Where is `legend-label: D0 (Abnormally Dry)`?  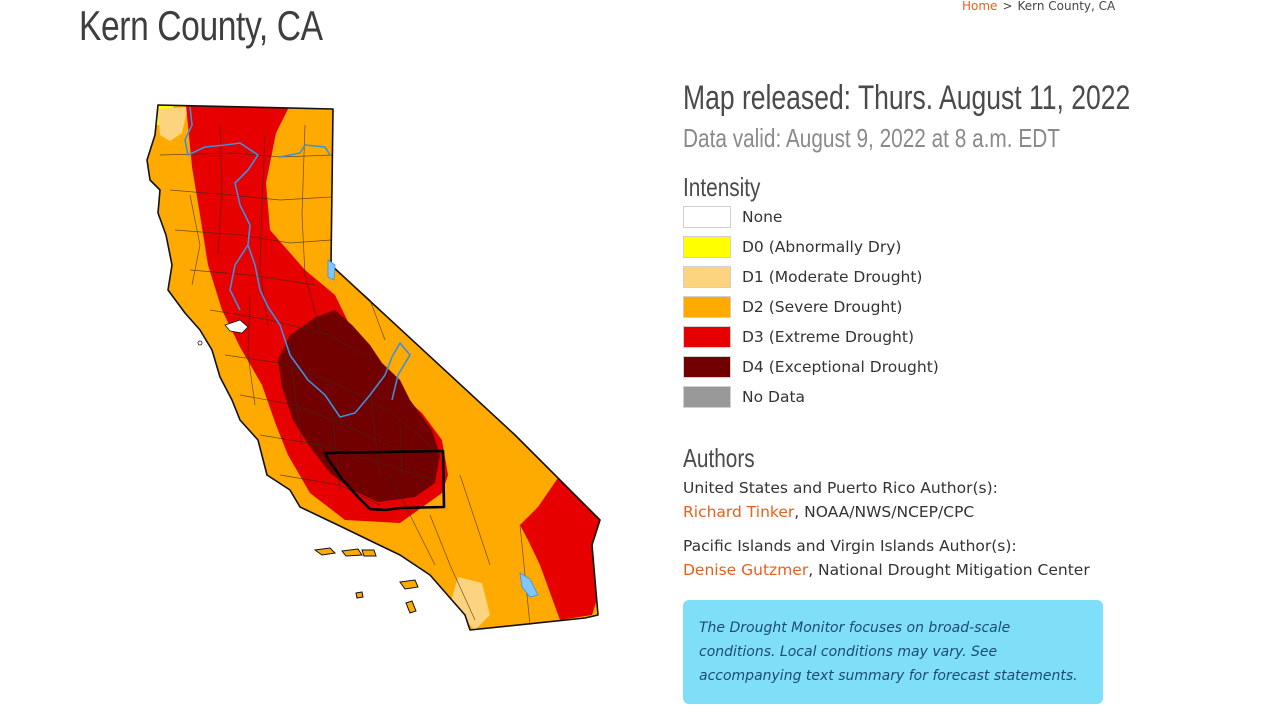
legend-label: D0 (Abnormally Dry) is located at coordinates (822, 247).